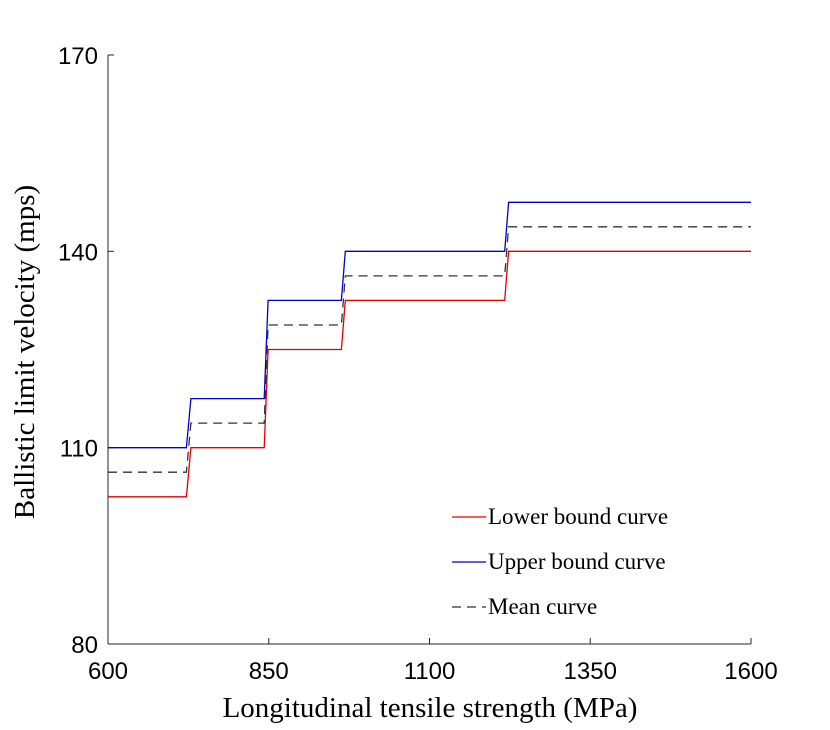  What do you see at coordinates (578, 516) in the screenshot?
I see `legend-label-lower-bound: Lower bound curve` at bounding box center [578, 516].